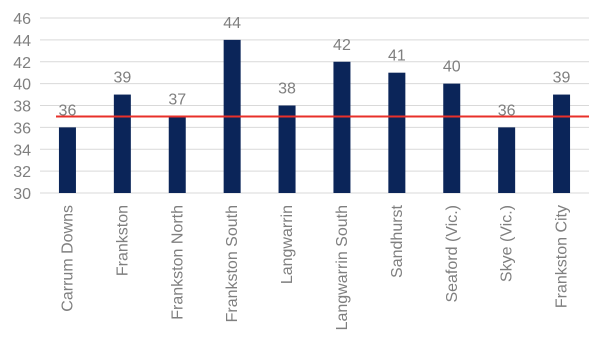  What do you see at coordinates (67, 258) in the screenshot?
I see `category-label: Carrum Downs` at bounding box center [67, 258].